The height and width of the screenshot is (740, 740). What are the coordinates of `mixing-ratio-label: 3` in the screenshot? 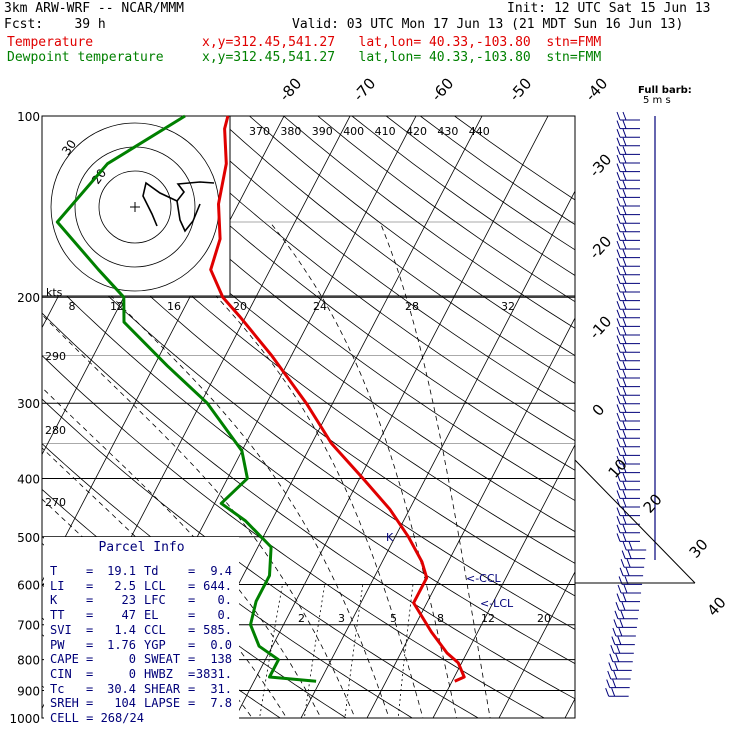 It's located at (341, 618).